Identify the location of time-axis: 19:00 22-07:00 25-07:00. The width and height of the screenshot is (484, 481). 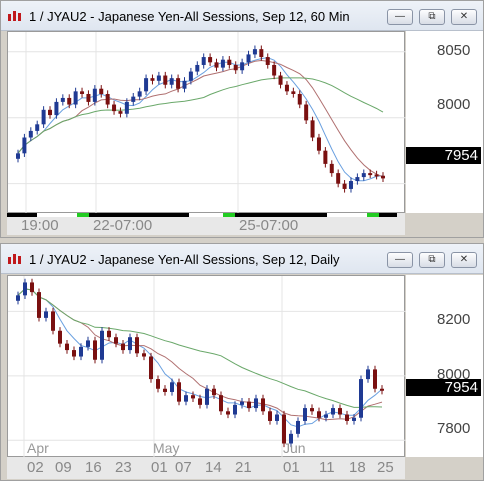
(206, 224).